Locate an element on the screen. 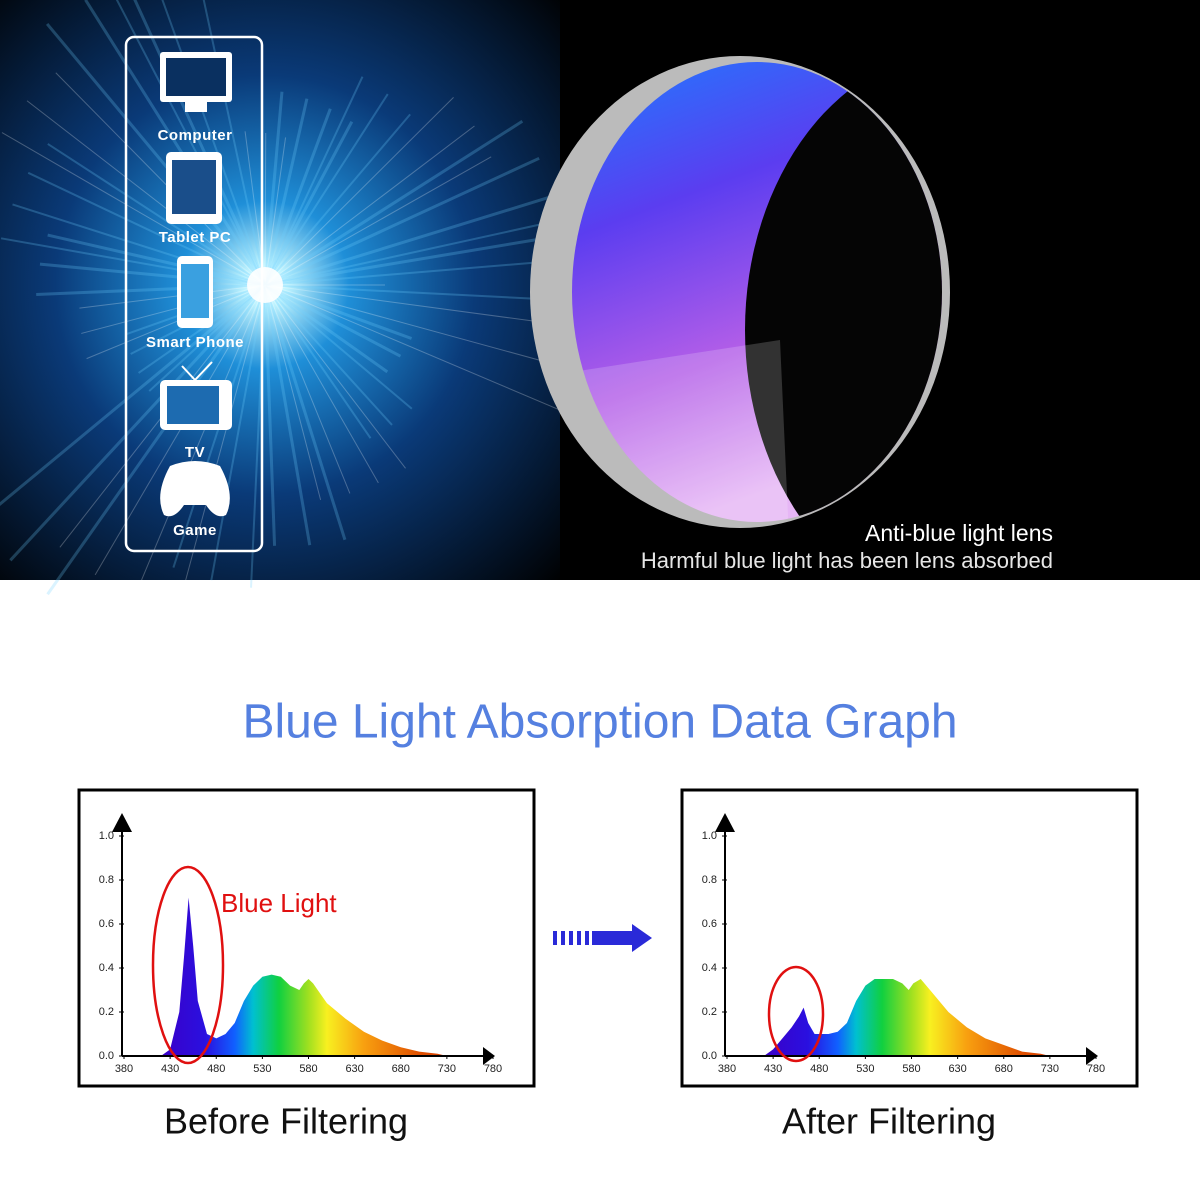 The width and height of the screenshot is (1200, 1200). device-icons is located at coordinates (196, 284).